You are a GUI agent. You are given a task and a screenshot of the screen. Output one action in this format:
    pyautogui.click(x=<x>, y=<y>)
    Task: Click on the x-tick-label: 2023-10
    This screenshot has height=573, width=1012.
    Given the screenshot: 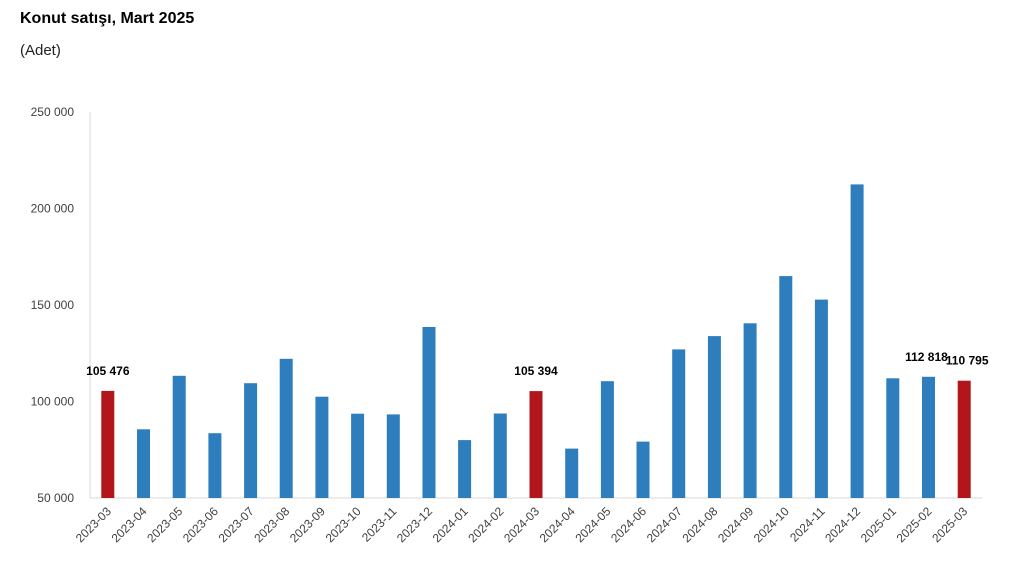 What is the action you would take?
    pyautogui.click(x=343, y=524)
    